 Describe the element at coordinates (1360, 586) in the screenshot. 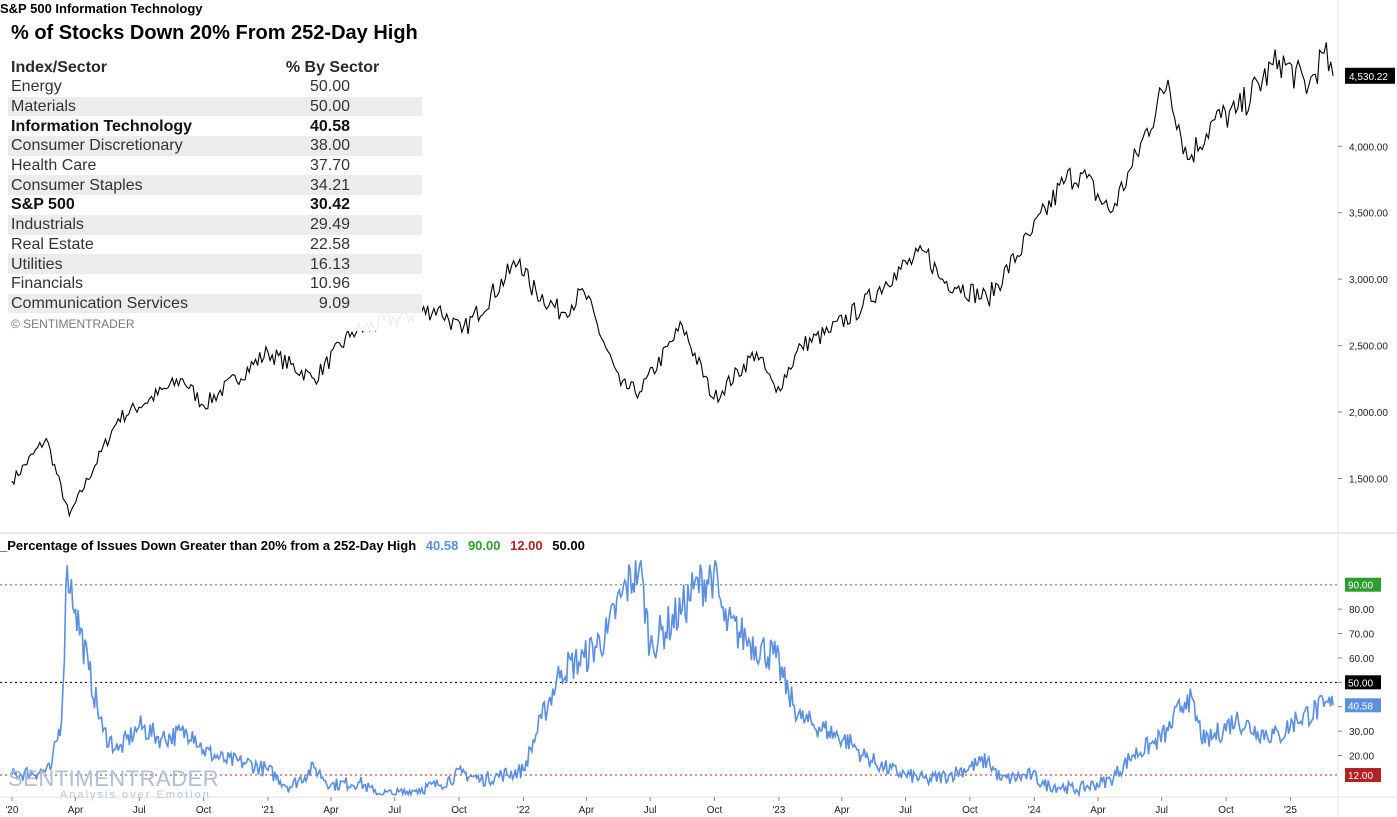

I see `threshold-badge-label-upper: 90.00` at that location.